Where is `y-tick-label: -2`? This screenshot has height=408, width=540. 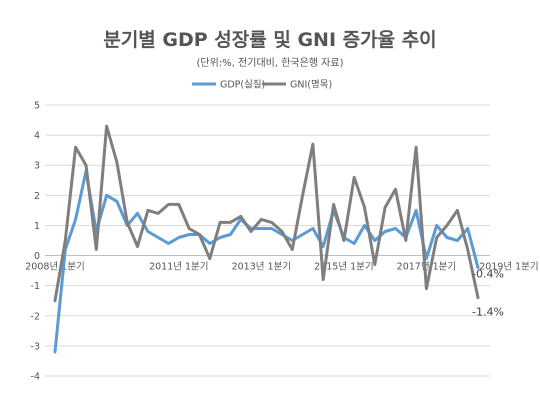 y-tick-label: -2 is located at coordinates (35, 316).